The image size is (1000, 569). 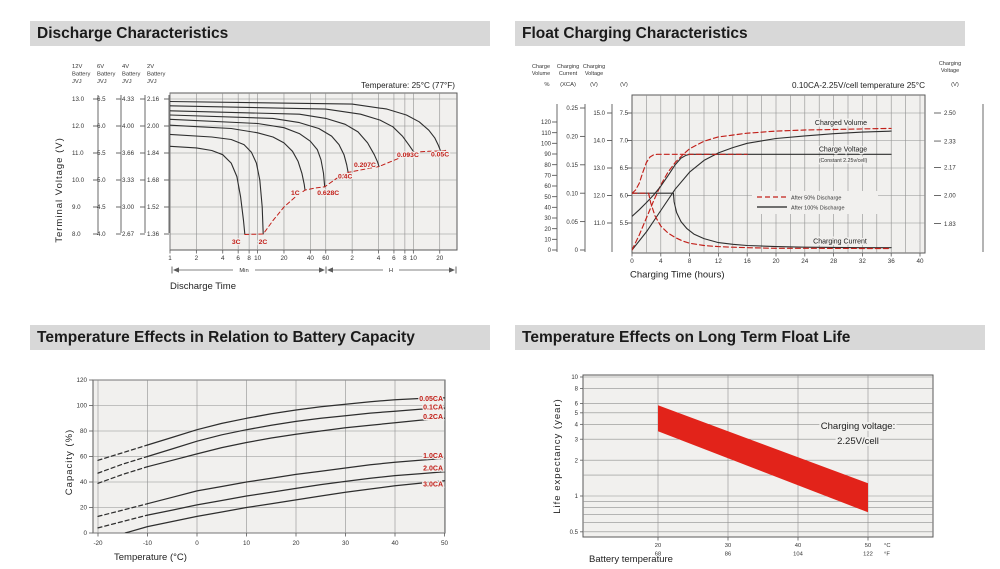 What do you see at coordinates (433, 417) in the screenshot?
I see `curve-label-0.2CA: 0.2CA` at bounding box center [433, 417].